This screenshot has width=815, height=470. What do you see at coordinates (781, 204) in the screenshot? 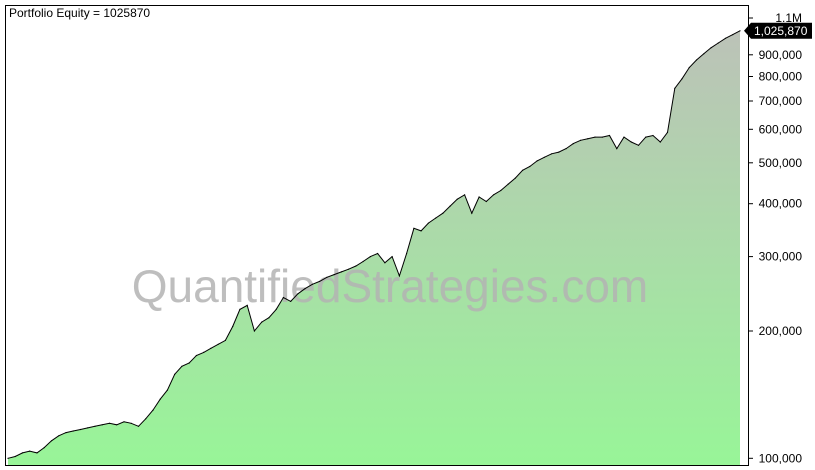
I see `y-tick-label: 400,000` at bounding box center [781, 204].